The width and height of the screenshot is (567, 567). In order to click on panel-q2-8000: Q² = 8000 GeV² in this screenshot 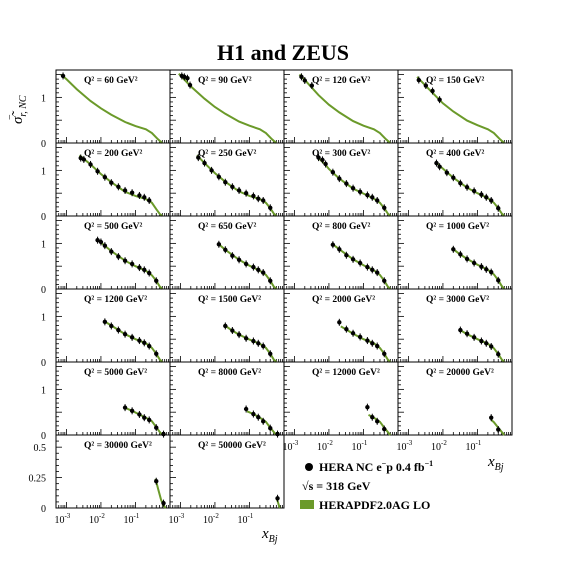, I will do `click(227, 399)`.